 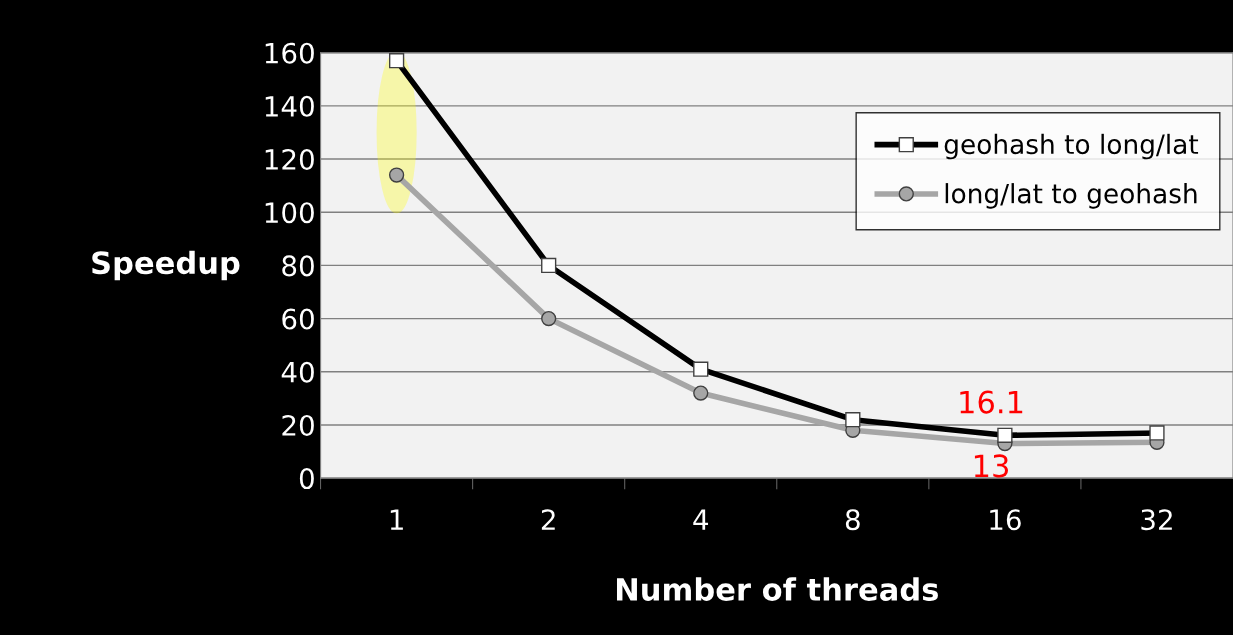 What do you see at coordinates (298, 425) in the screenshot?
I see `y-tick-label: 20` at bounding box center [298, 425].